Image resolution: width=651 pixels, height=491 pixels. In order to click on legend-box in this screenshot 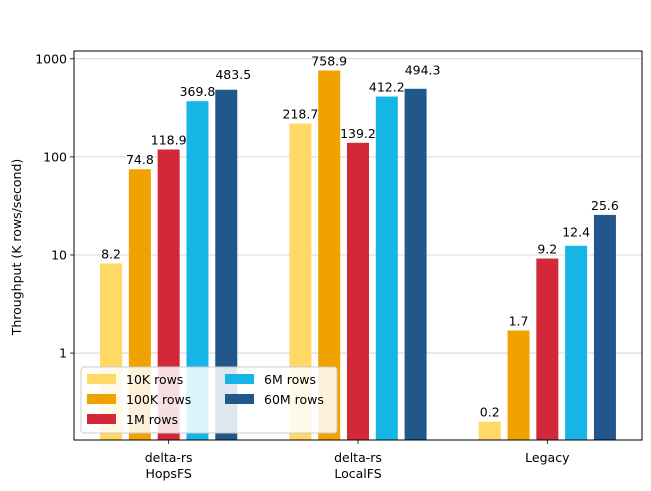, I will do `click(209, 400)`.